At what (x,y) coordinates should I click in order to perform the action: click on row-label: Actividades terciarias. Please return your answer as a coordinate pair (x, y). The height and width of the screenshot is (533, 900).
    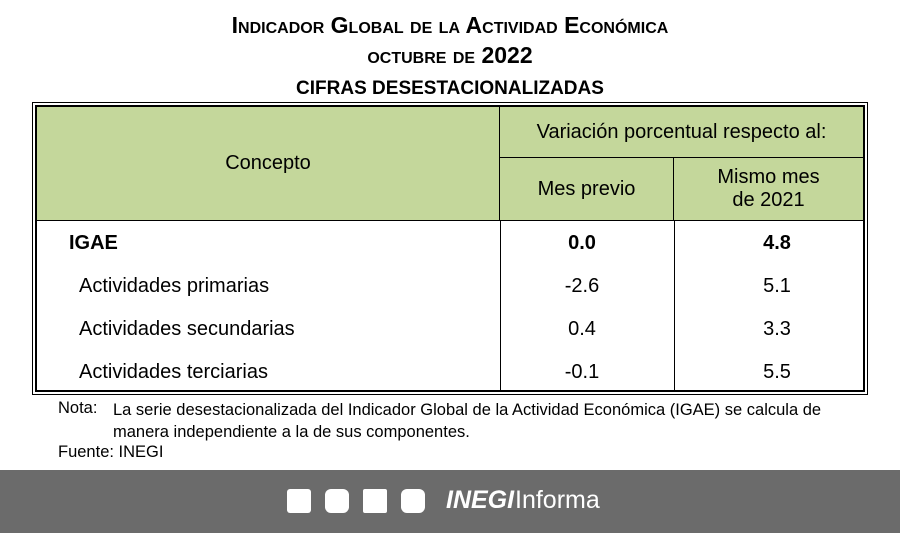
    Looking at the image, I should click on (173, 372).